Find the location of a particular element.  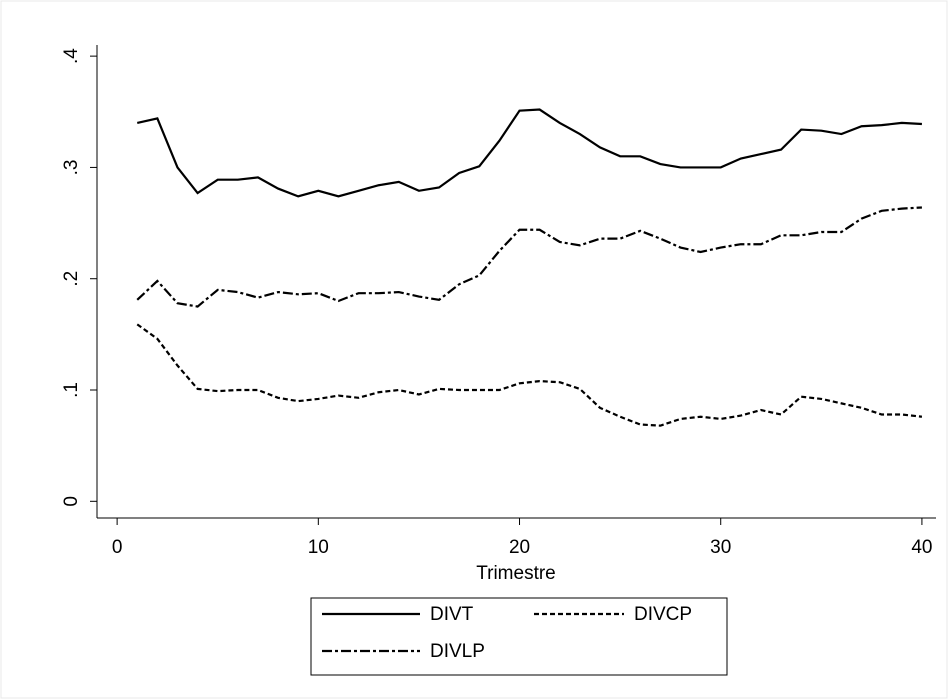

x-tick-label: 10 is located at coordinates (318, 547).